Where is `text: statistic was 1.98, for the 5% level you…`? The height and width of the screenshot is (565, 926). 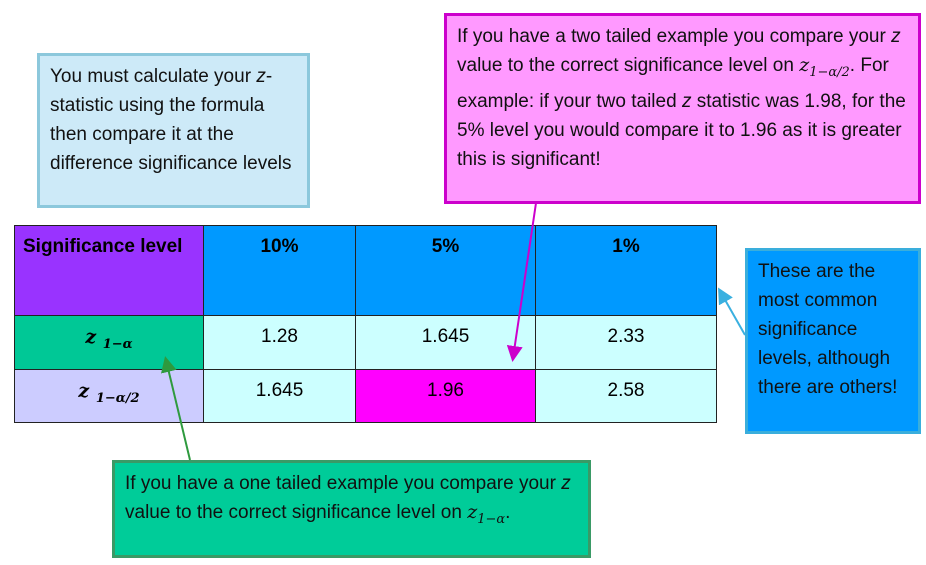
text: statistic was 1.98, for the 5% level you… is located at coordinates (681, 130).